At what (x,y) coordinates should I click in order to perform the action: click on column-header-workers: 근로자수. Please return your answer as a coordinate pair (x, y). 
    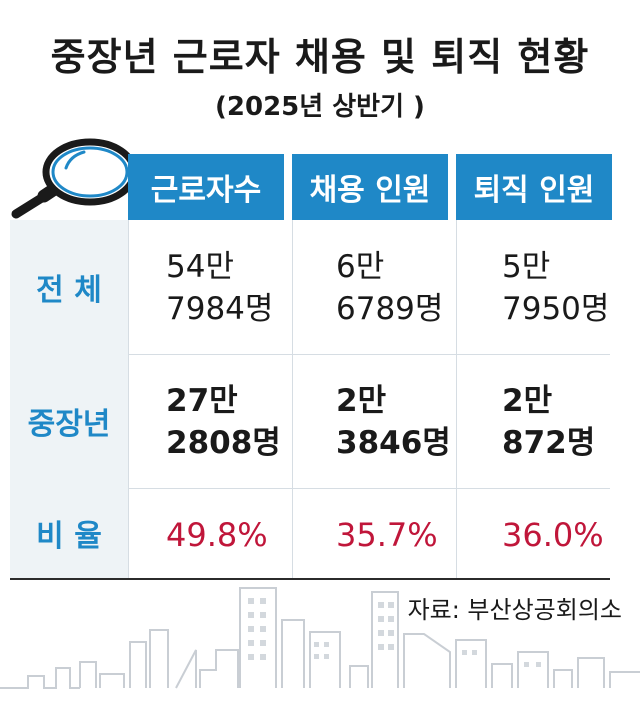
    Looking at the image, I should click on (206, 187).